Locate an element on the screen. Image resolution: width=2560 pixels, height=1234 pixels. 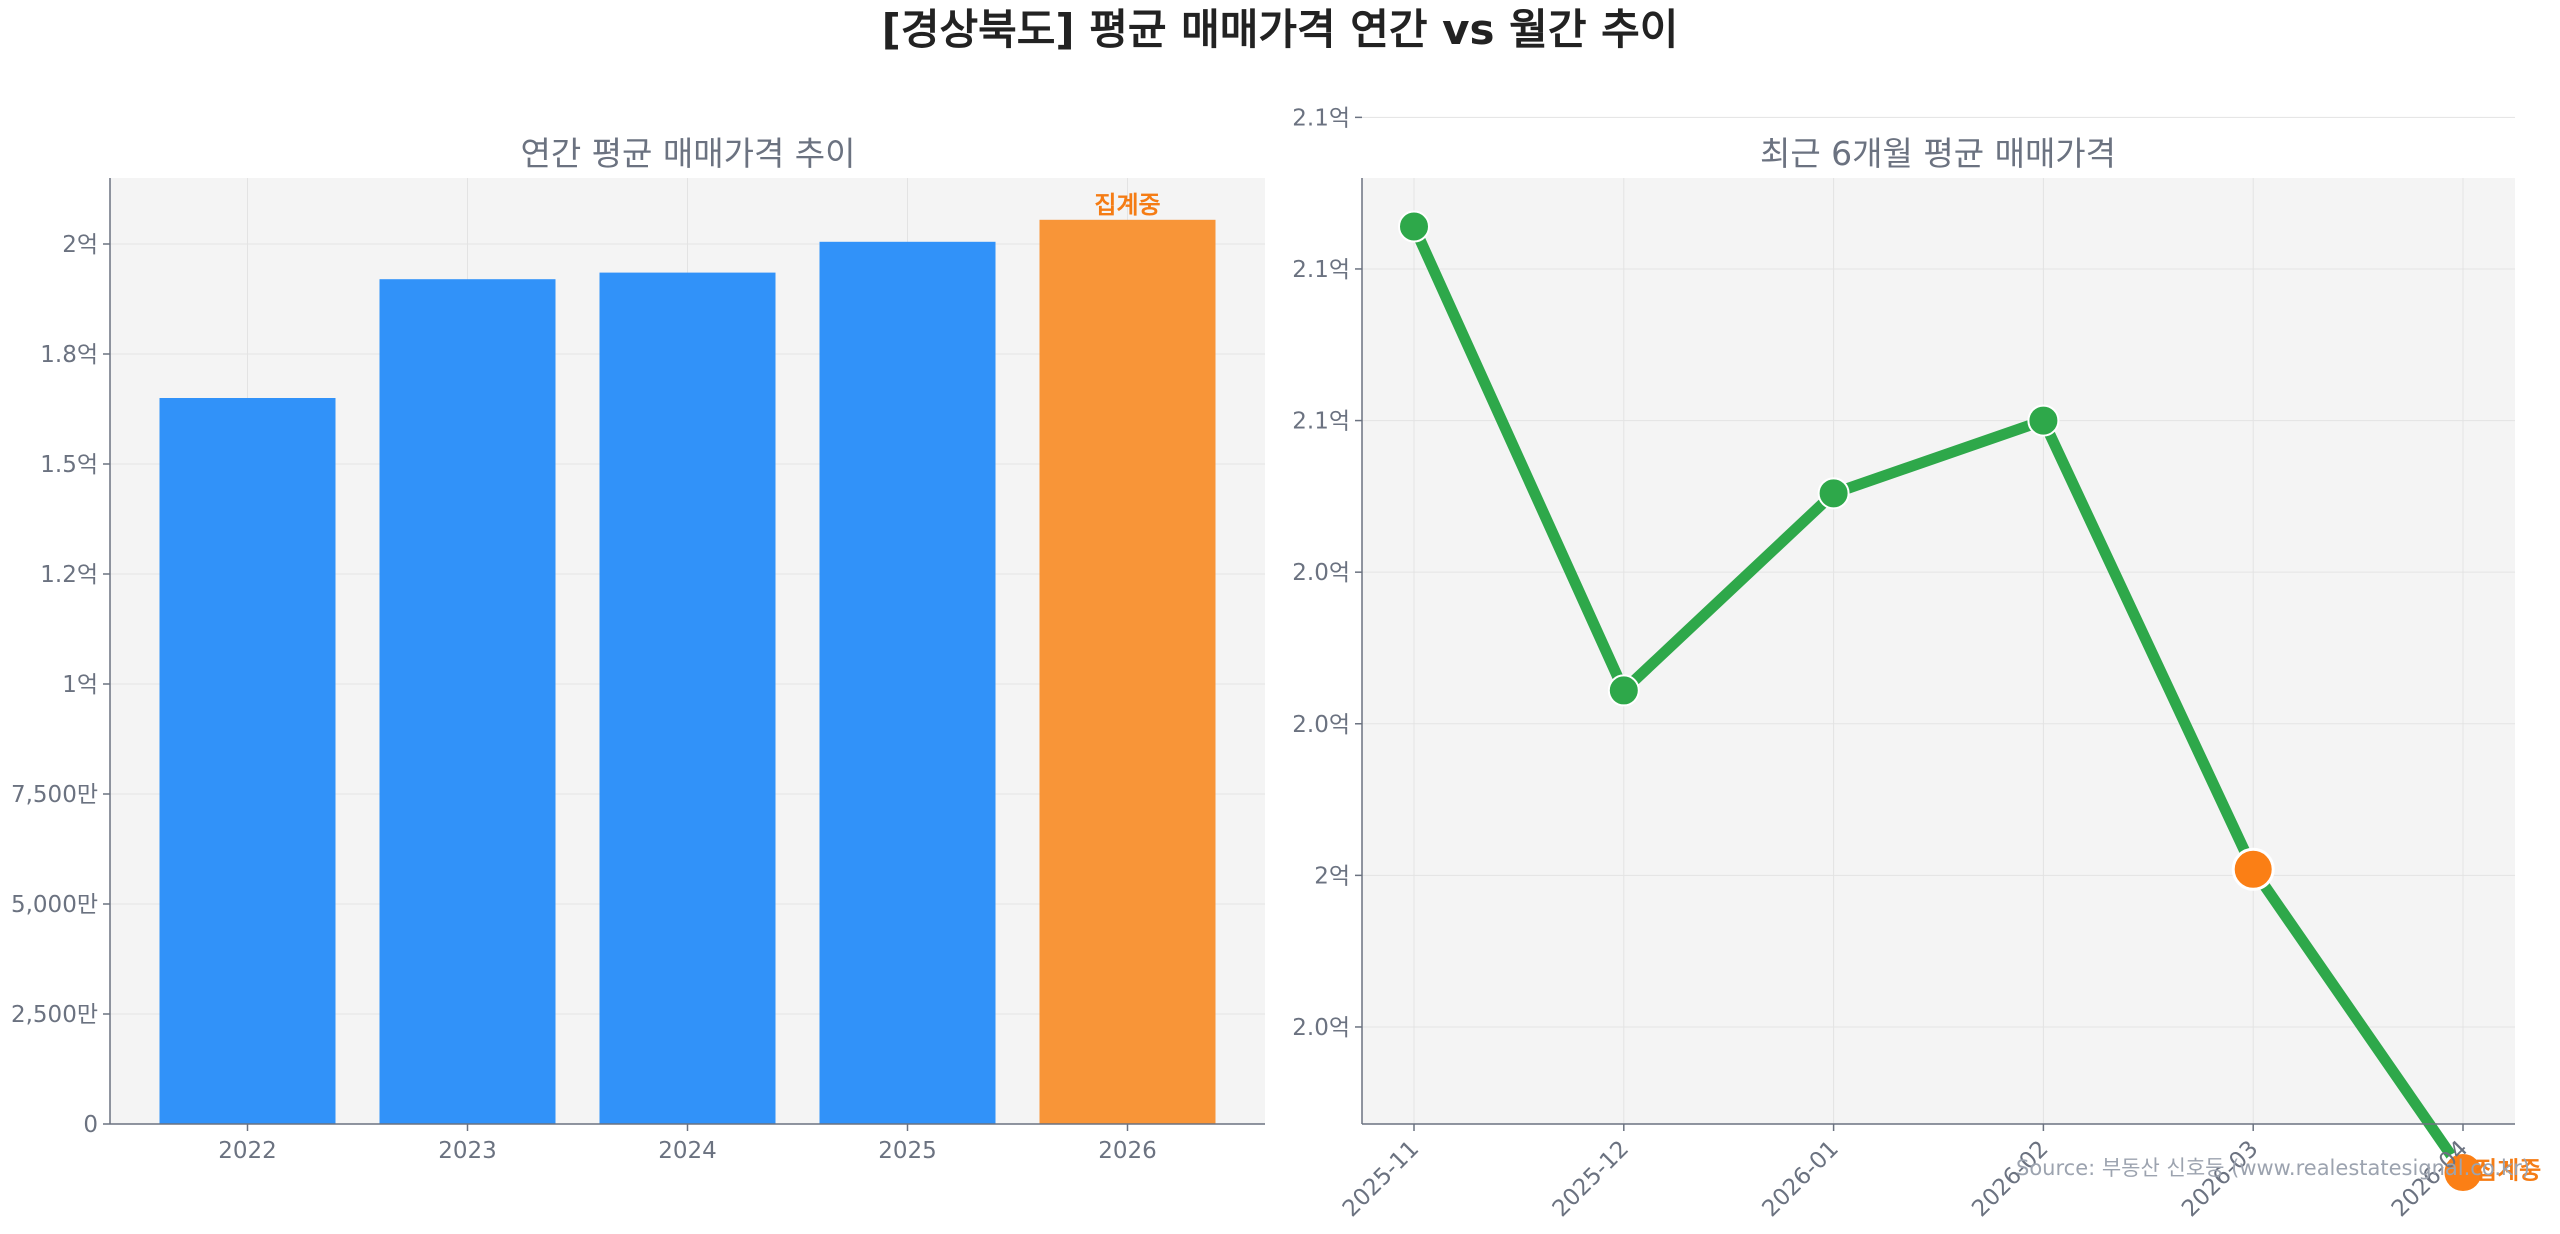
monthly-y-tick-label: 2억 is located at coordinates (1332, 876).